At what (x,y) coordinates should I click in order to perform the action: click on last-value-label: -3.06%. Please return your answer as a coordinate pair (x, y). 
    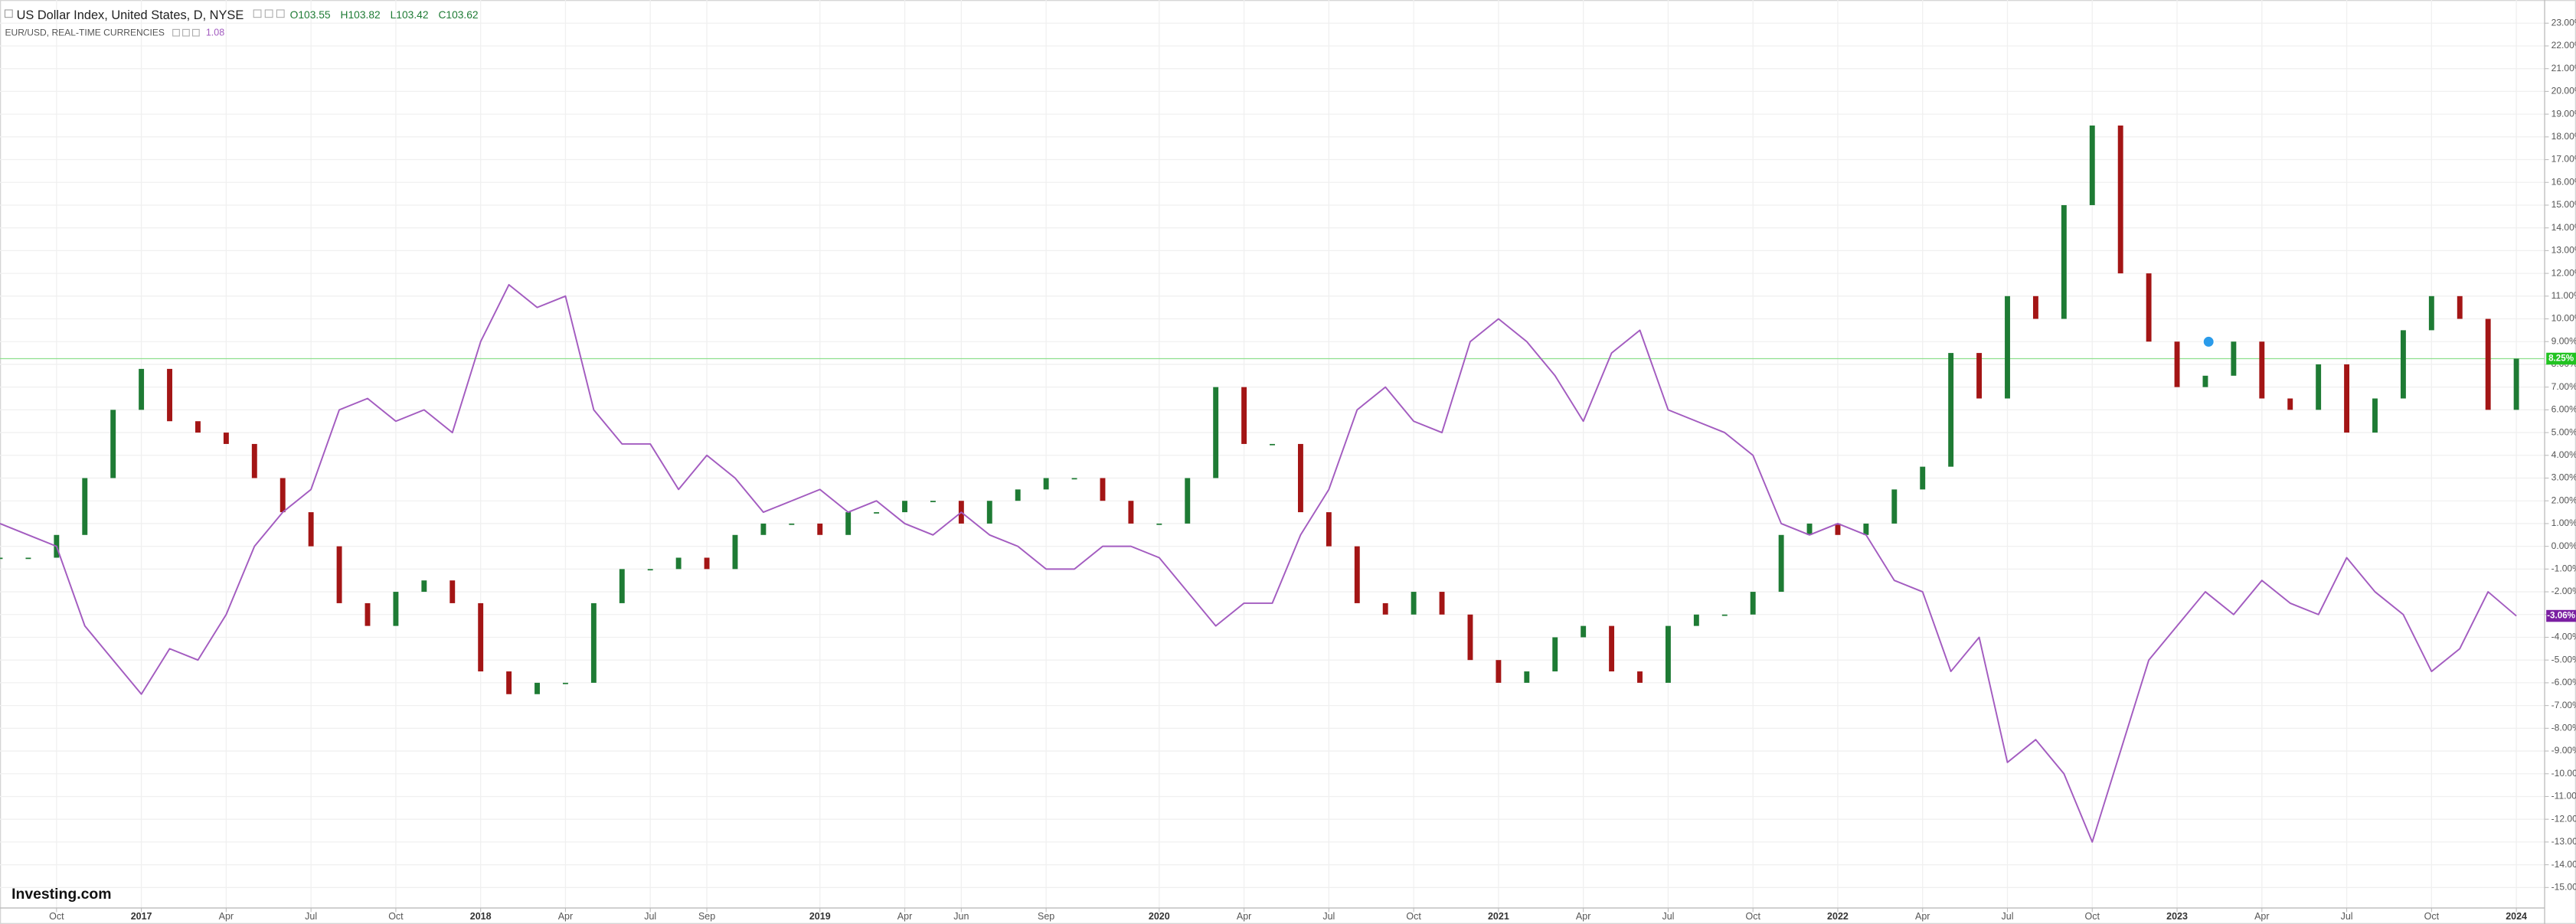
    Looking at the image, I should click on (2561, 616).